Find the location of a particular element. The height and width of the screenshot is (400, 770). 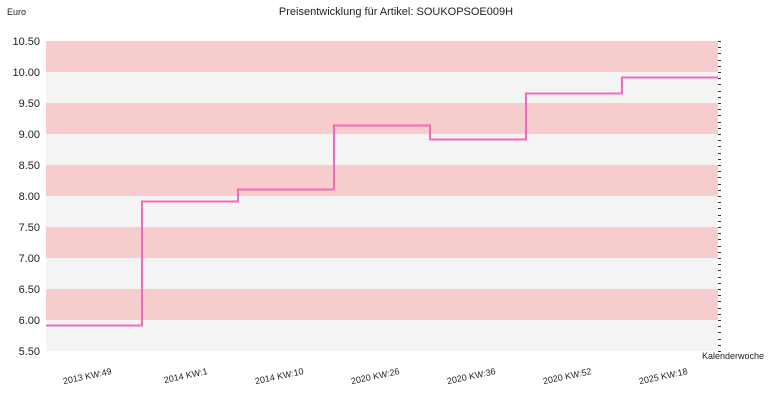

x-tick-label: 2020 KW:26 is located at coordinates (375, 376).